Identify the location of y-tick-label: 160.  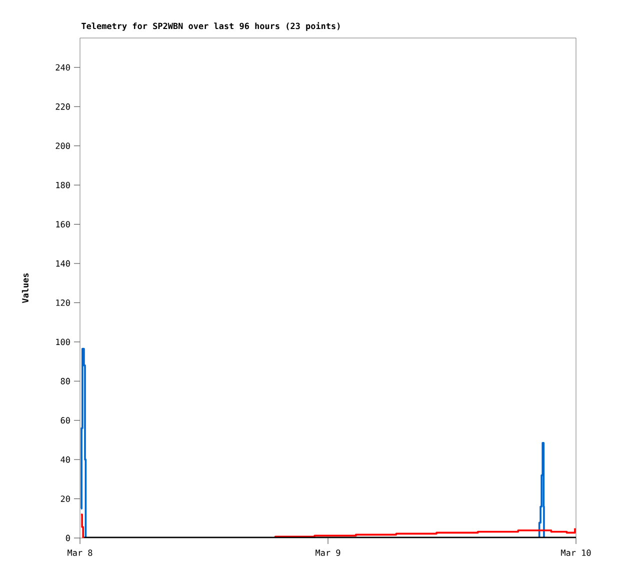
(63, 224).